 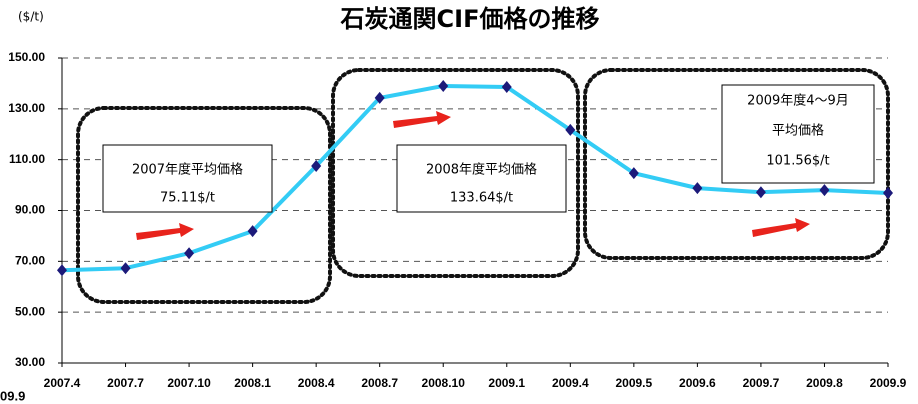 I want to click on x-tick-label: 2009.4, so click(x=570, y=383).